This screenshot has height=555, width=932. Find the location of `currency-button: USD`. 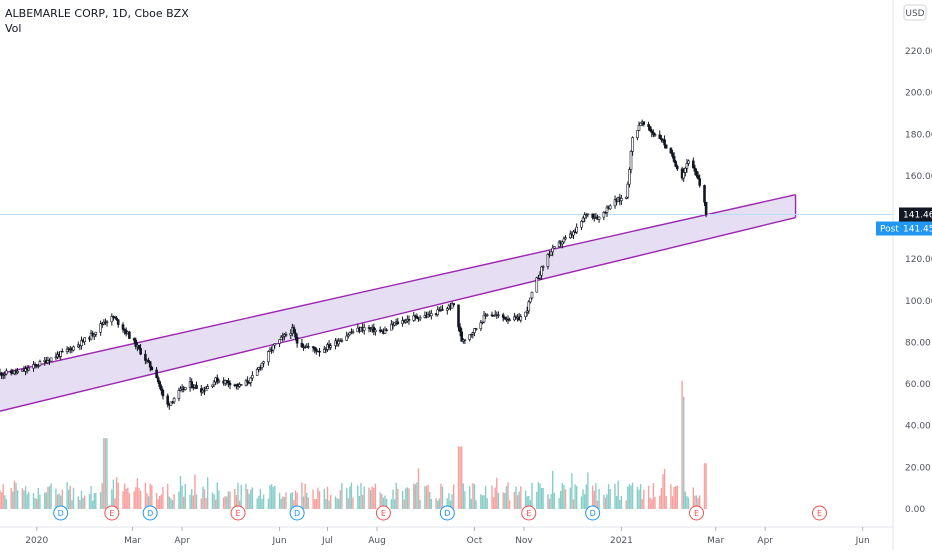

currency-button: USD is located at coordinates (915, 12).